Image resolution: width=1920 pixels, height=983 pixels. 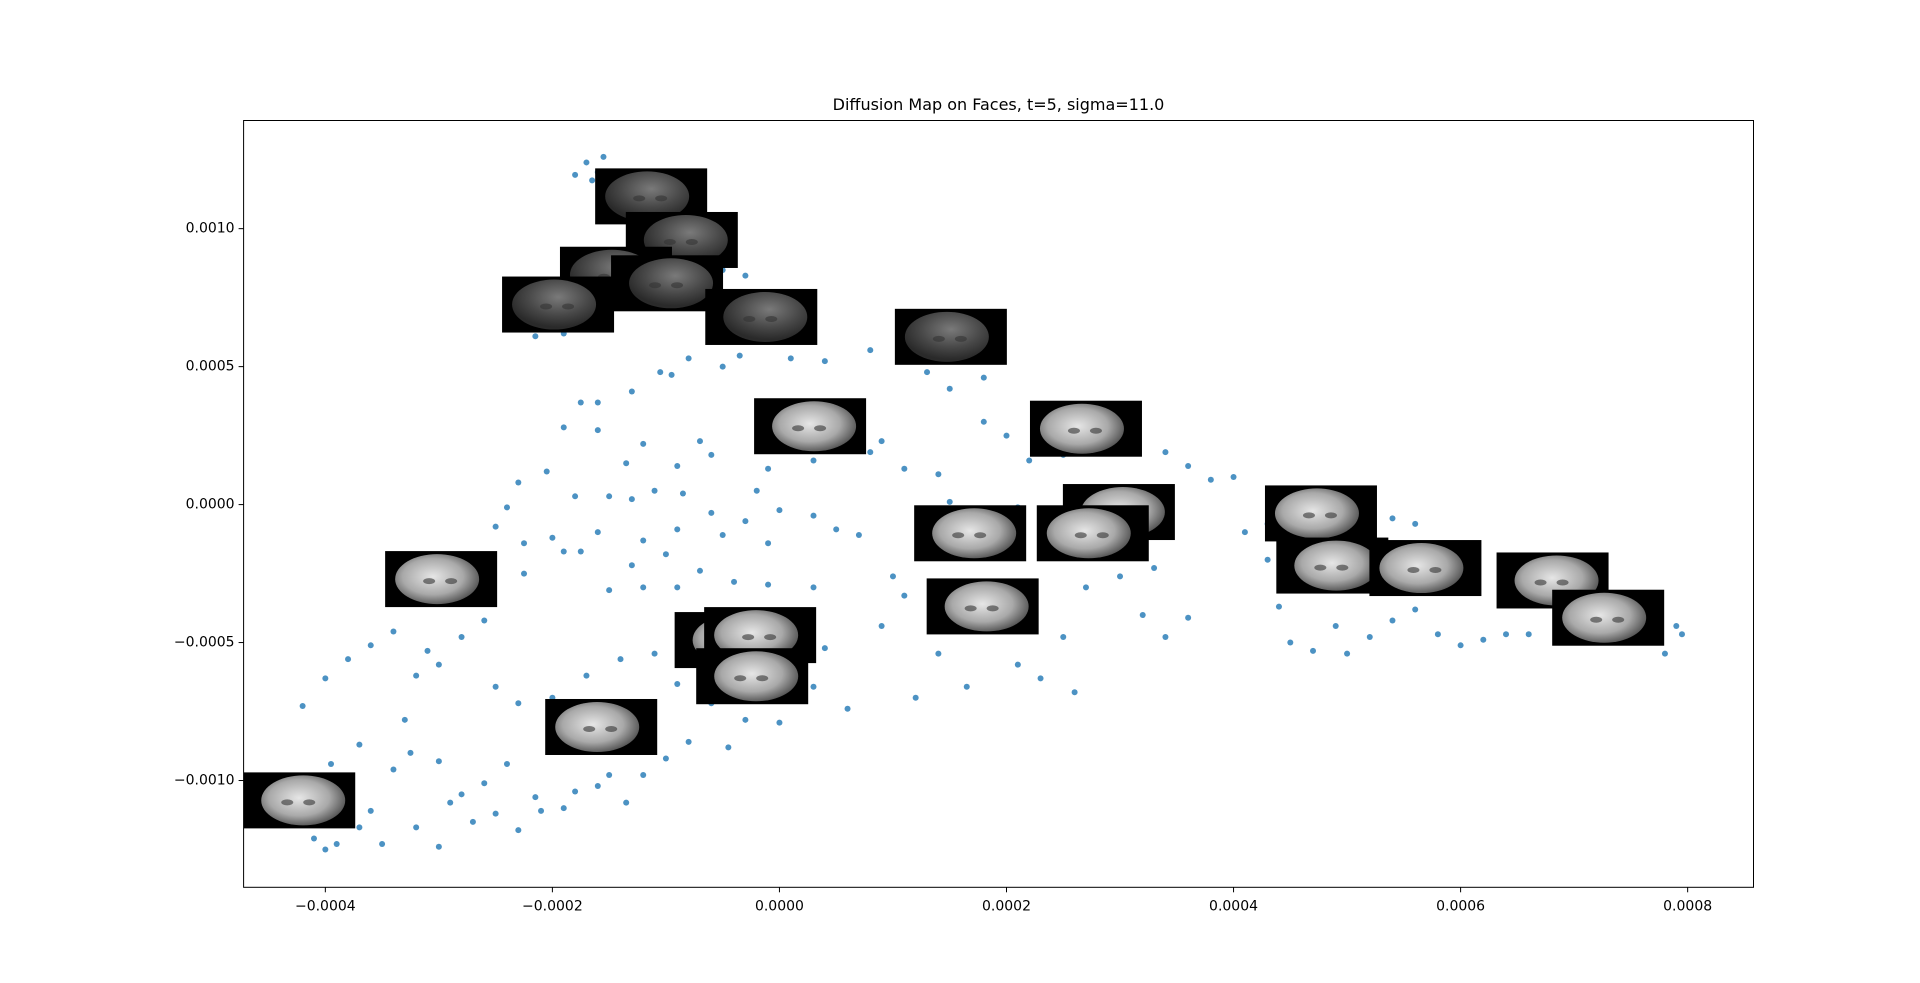 What do you see at coordinates (779, 906) in the screenshot?
I see `x-tick-label: 0.0000` at bounding box center [779, 906].